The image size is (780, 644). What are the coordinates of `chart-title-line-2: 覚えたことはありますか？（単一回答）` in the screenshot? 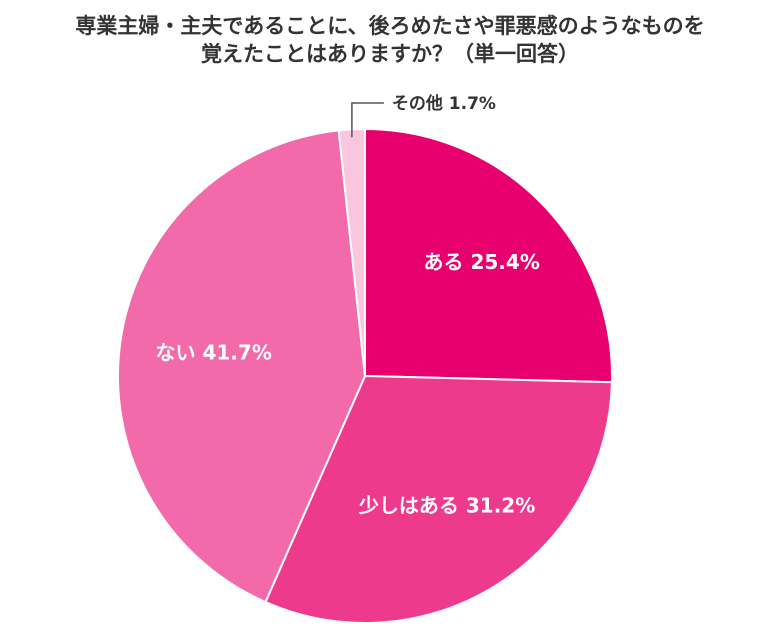 It's located at (390, 54).